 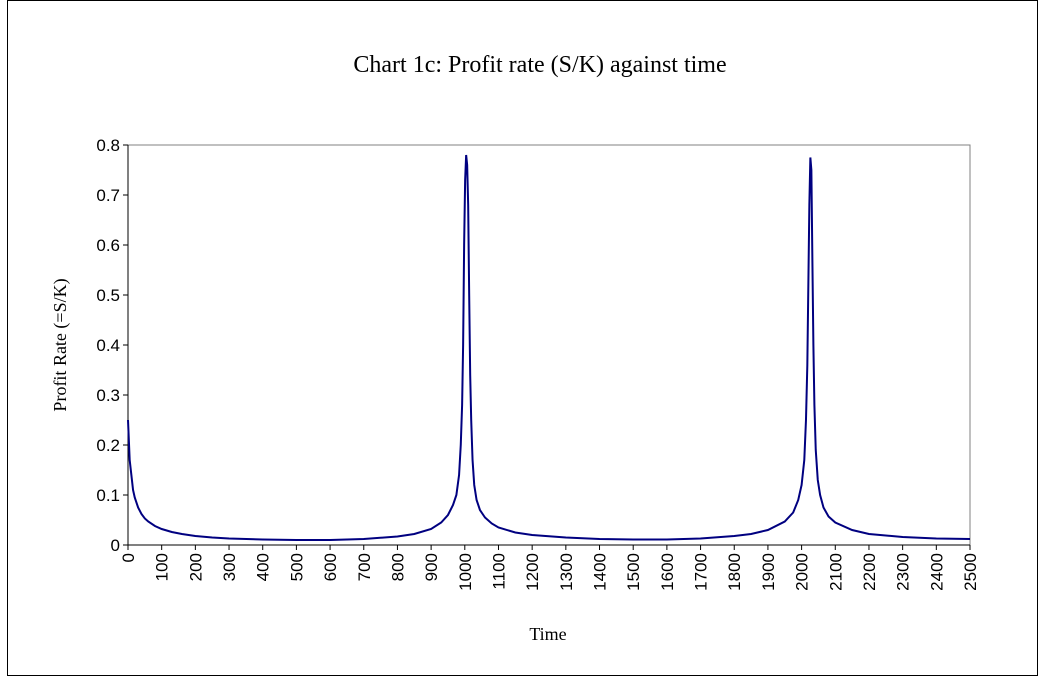 What do you see at coordinates (498, 571) in the screenshot?
I see `x-tick-label: 1100` at bounding box center [498, 571].